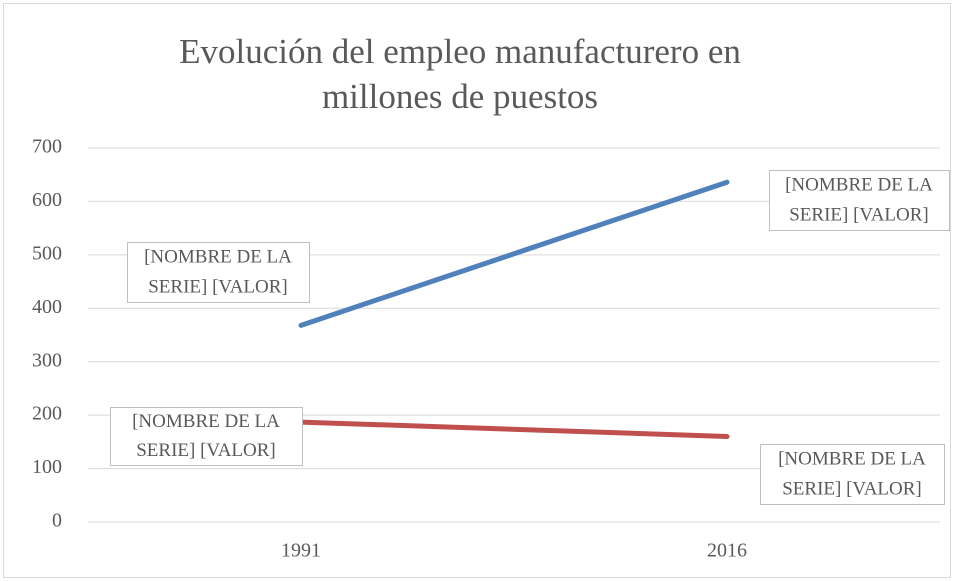 The image size is (954, 581). I want to click on x-tick-label: 1991, so click(301, 551).